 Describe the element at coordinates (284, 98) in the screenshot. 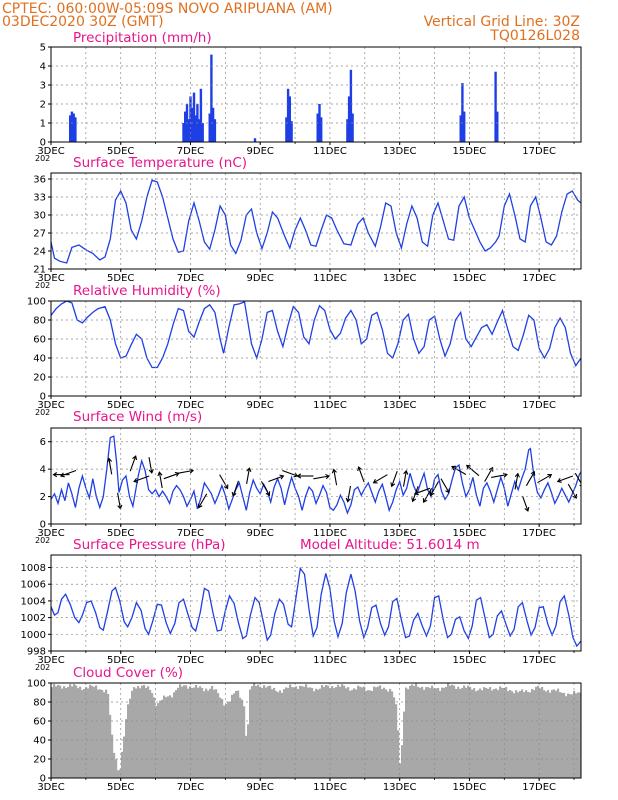

I see `data-layer` at that location.